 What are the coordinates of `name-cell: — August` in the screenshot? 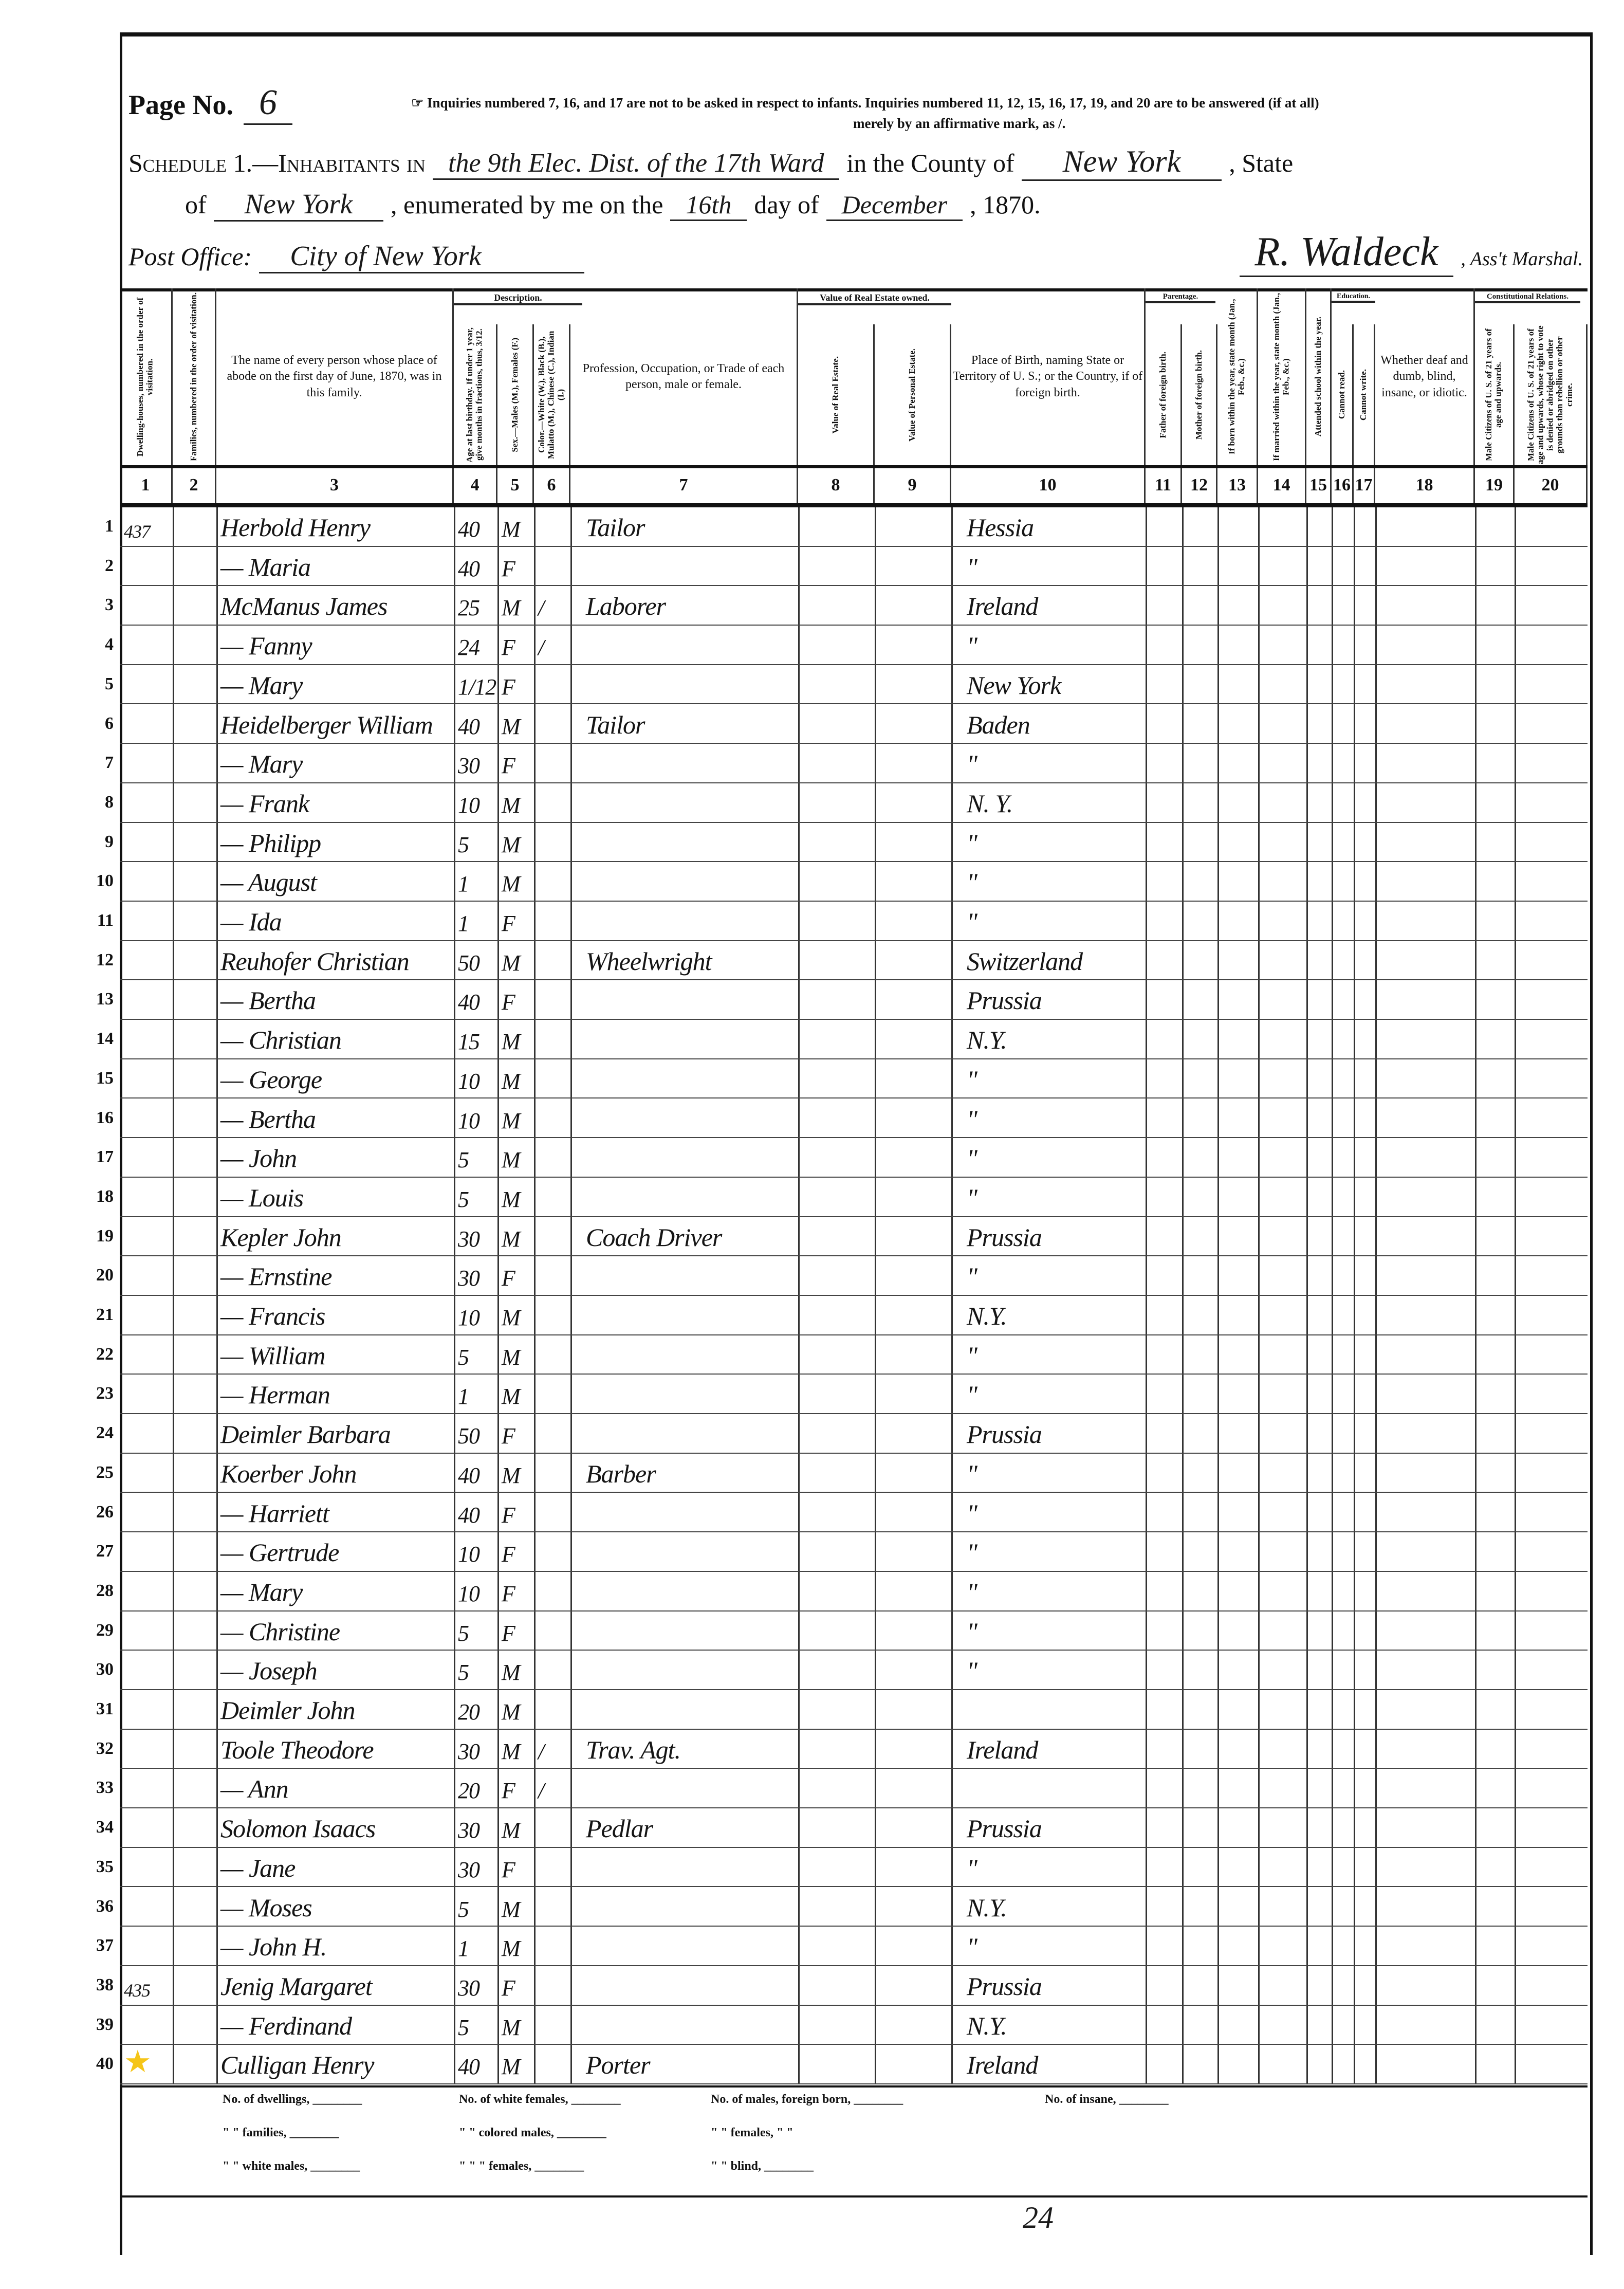 It's located at (268, 882).